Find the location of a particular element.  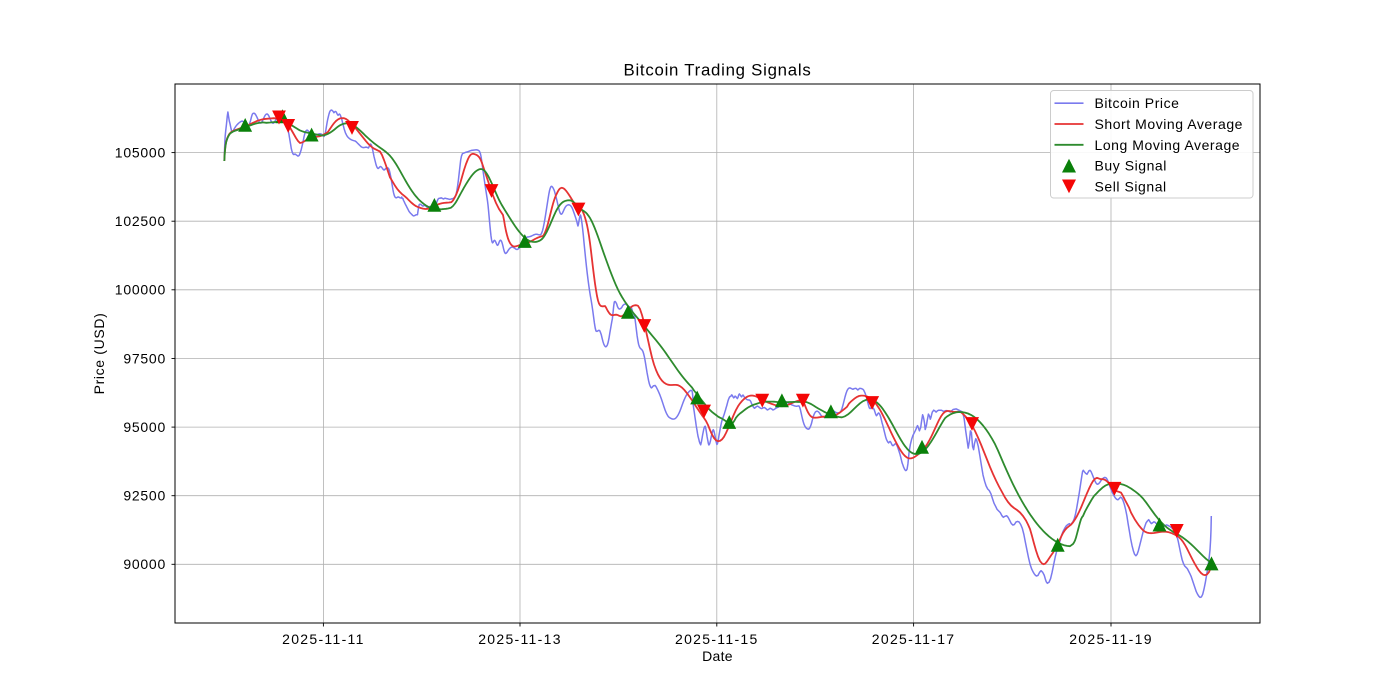

svg-text: 105000 is located at coordinates (140, 152).